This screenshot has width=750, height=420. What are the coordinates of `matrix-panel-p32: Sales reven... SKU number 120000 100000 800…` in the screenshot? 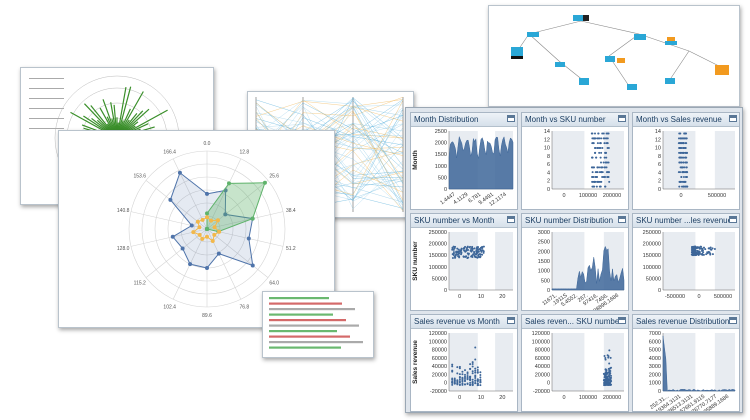 It's located at (575, 363).